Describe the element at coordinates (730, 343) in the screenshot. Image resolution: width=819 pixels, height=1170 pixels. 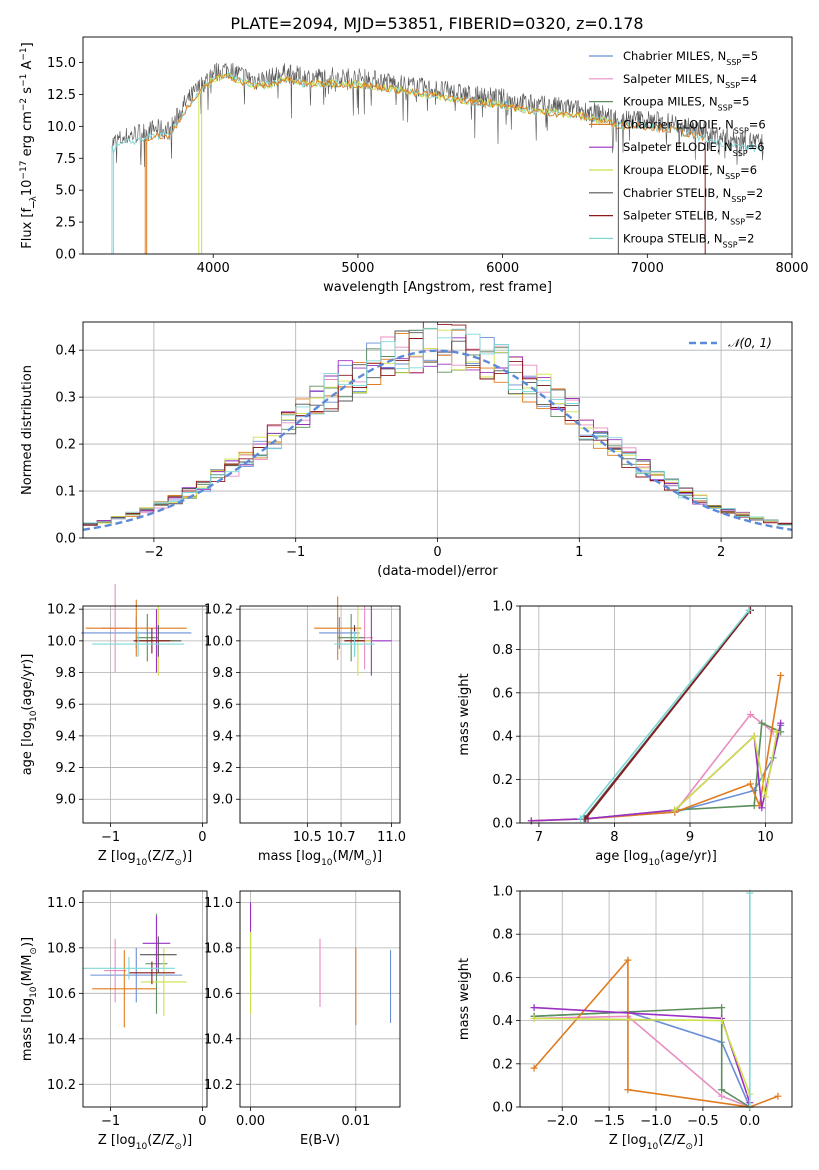
I see `legend: 𝒩(0, 1)` at that location.